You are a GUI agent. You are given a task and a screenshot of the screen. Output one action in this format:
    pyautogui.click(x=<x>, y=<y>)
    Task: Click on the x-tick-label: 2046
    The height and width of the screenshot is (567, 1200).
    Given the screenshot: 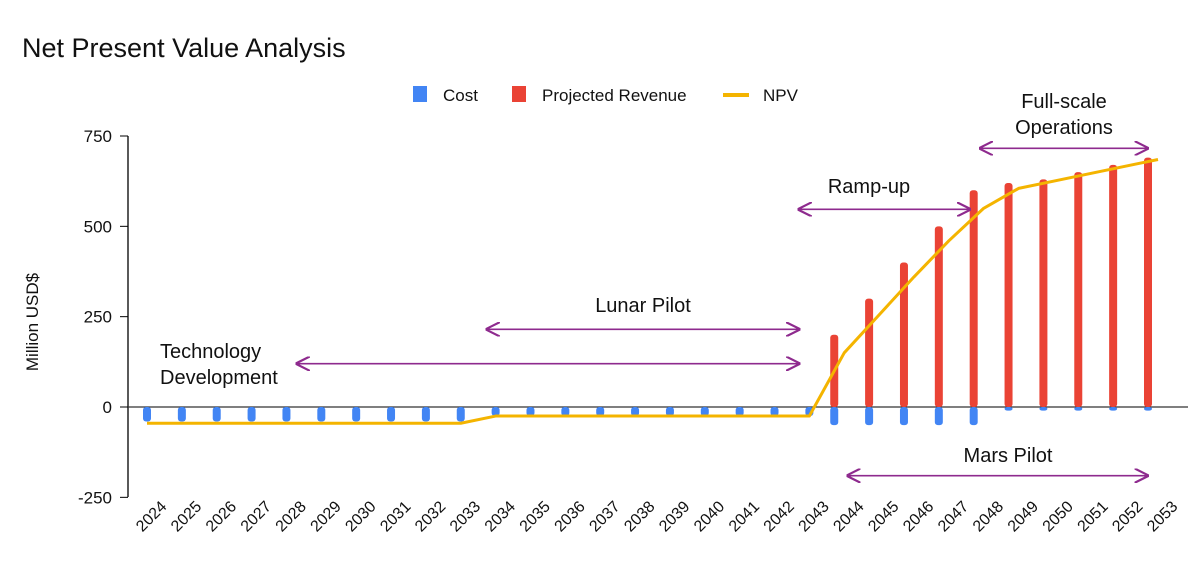 What is the action you would take?
    pyautogui.click(x=918, y=516)
    